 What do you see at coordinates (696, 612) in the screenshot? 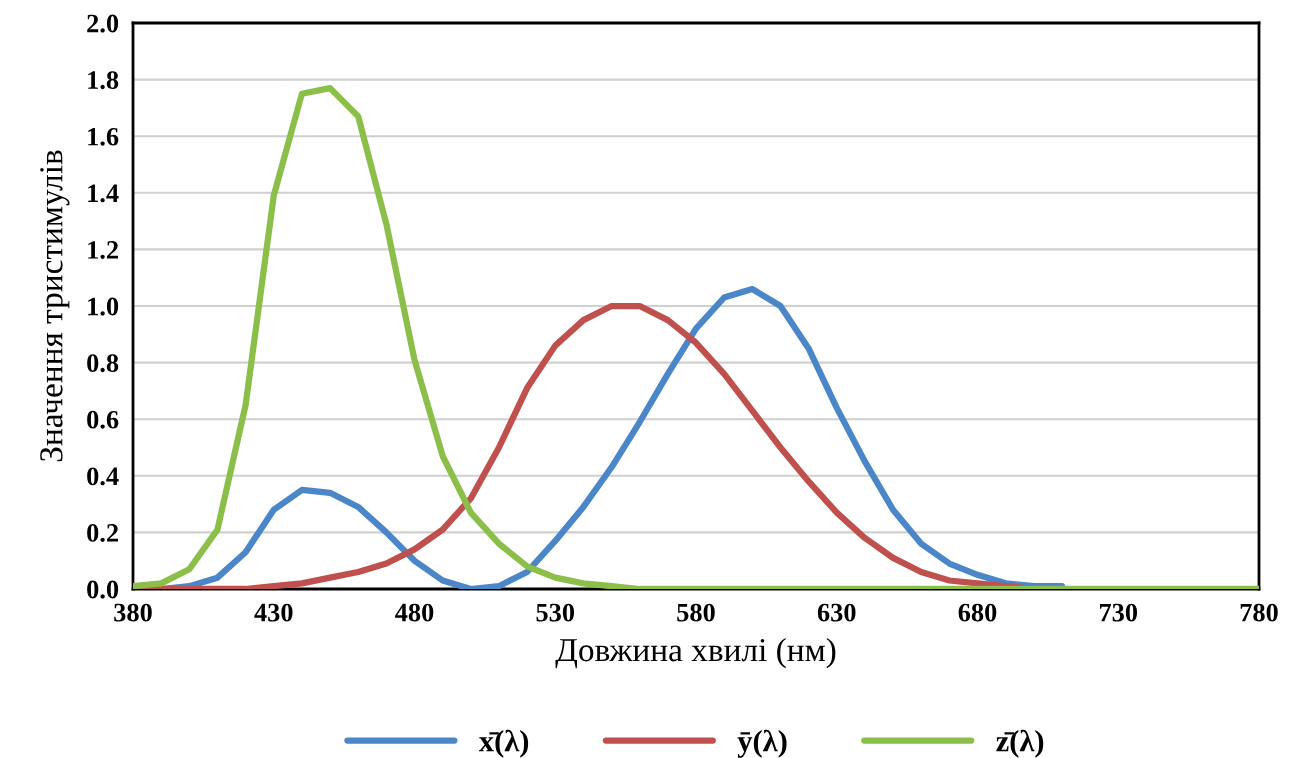
I see `x-tick-label: 580` at bounding box center [696, 612].